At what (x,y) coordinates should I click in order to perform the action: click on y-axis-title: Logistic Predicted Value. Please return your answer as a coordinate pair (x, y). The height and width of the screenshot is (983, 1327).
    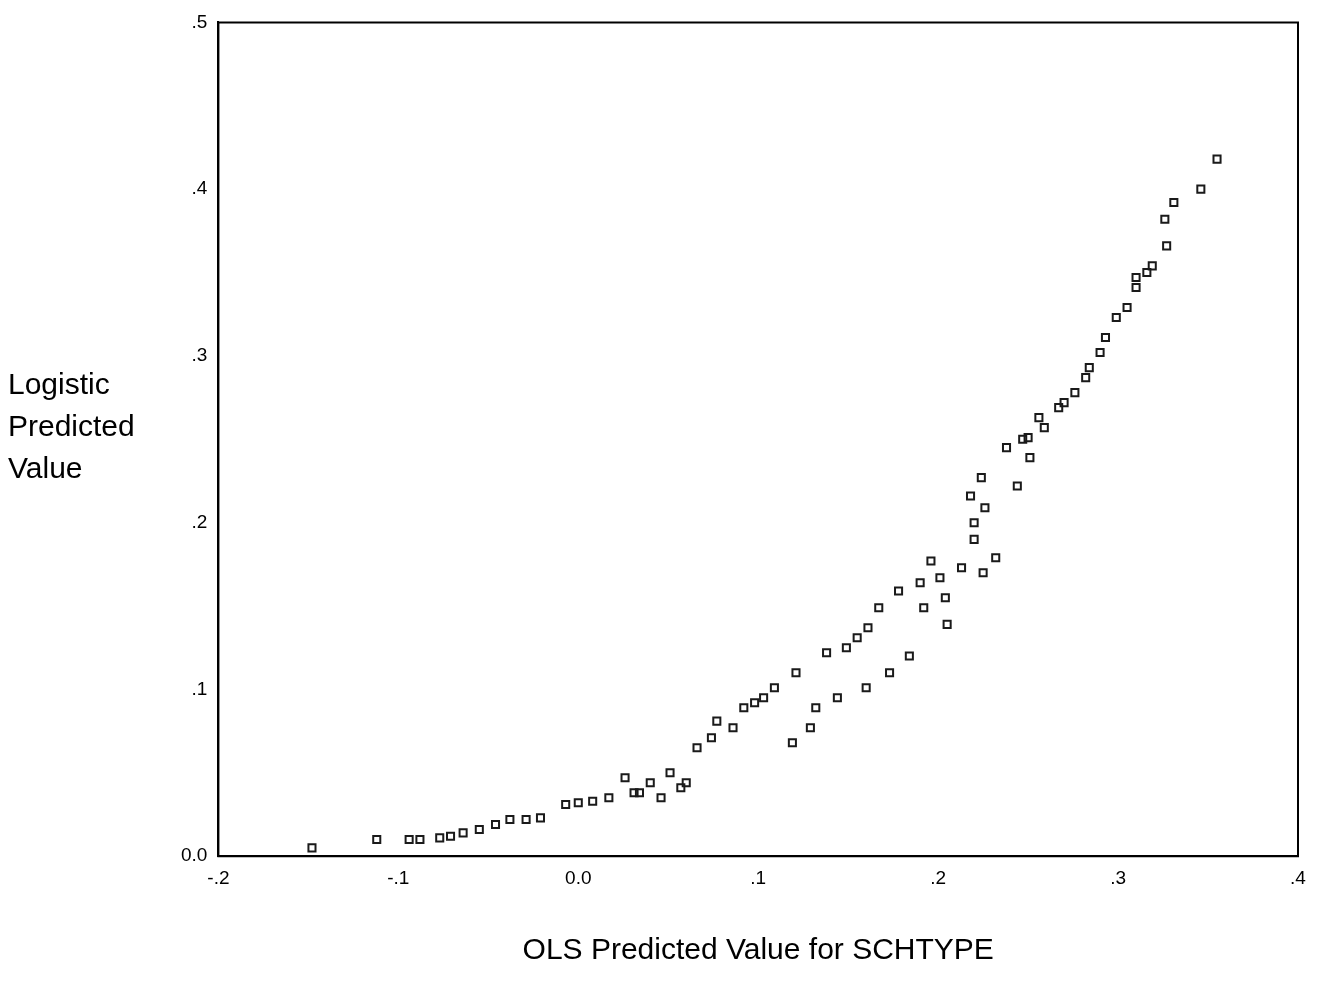
    Looking at the image, I should click on (72, 426).